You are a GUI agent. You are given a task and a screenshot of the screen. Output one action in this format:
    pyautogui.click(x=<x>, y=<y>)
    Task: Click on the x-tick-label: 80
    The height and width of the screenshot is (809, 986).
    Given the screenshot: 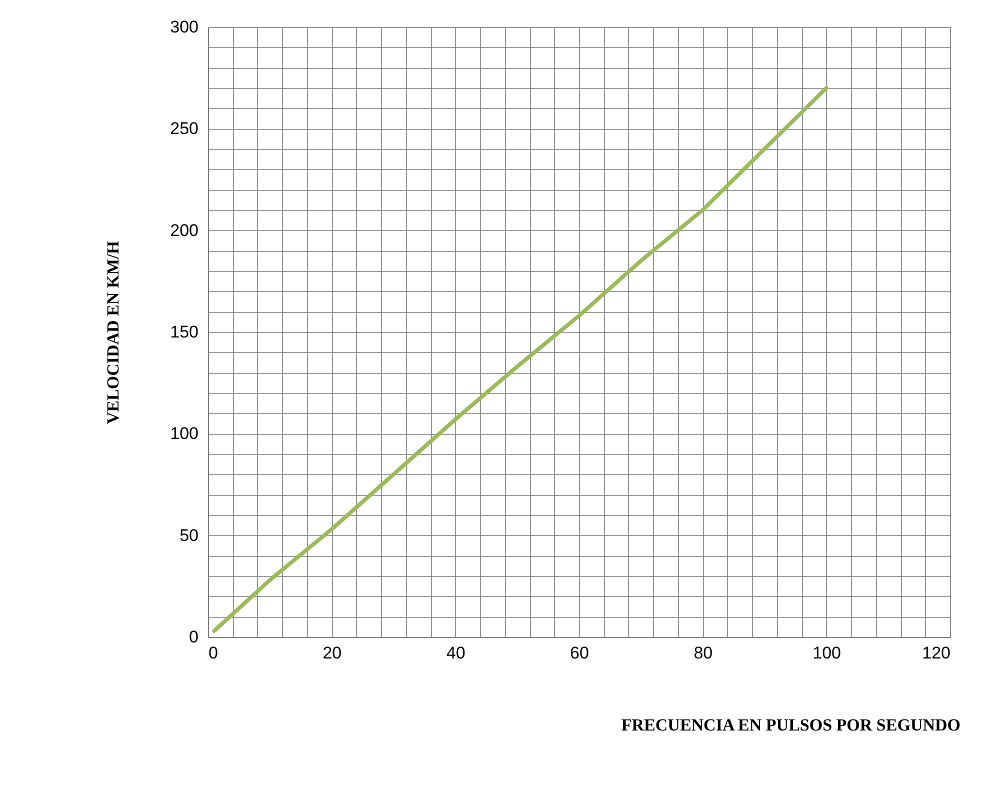 What is the action you would take?
    pyautogui.click(x=703, y=653)
    